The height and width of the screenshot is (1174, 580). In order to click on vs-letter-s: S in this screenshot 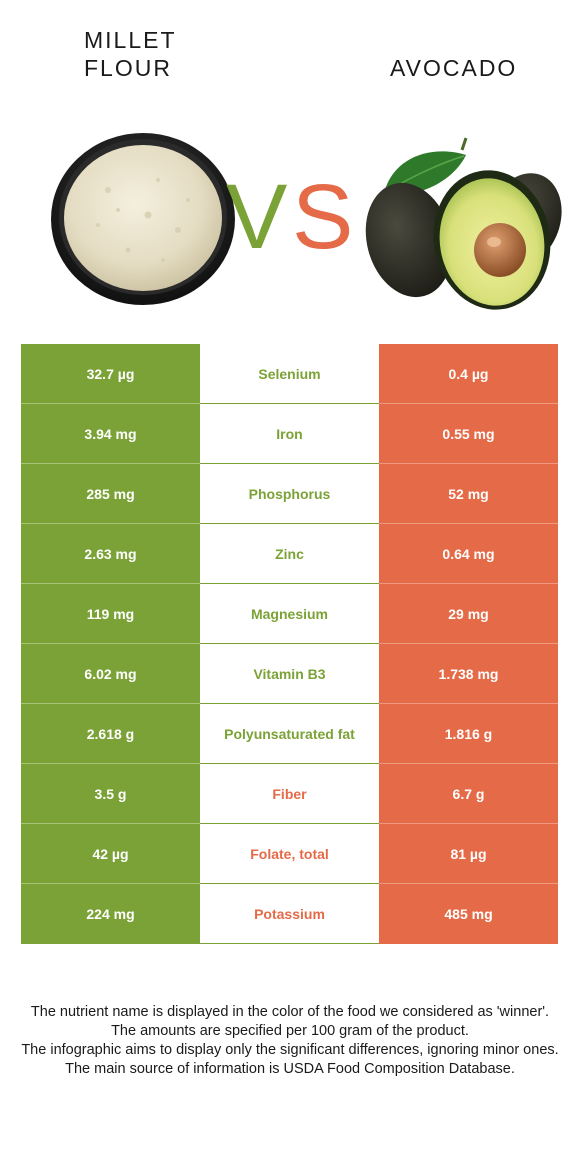, I will do `click(322, 213)`.